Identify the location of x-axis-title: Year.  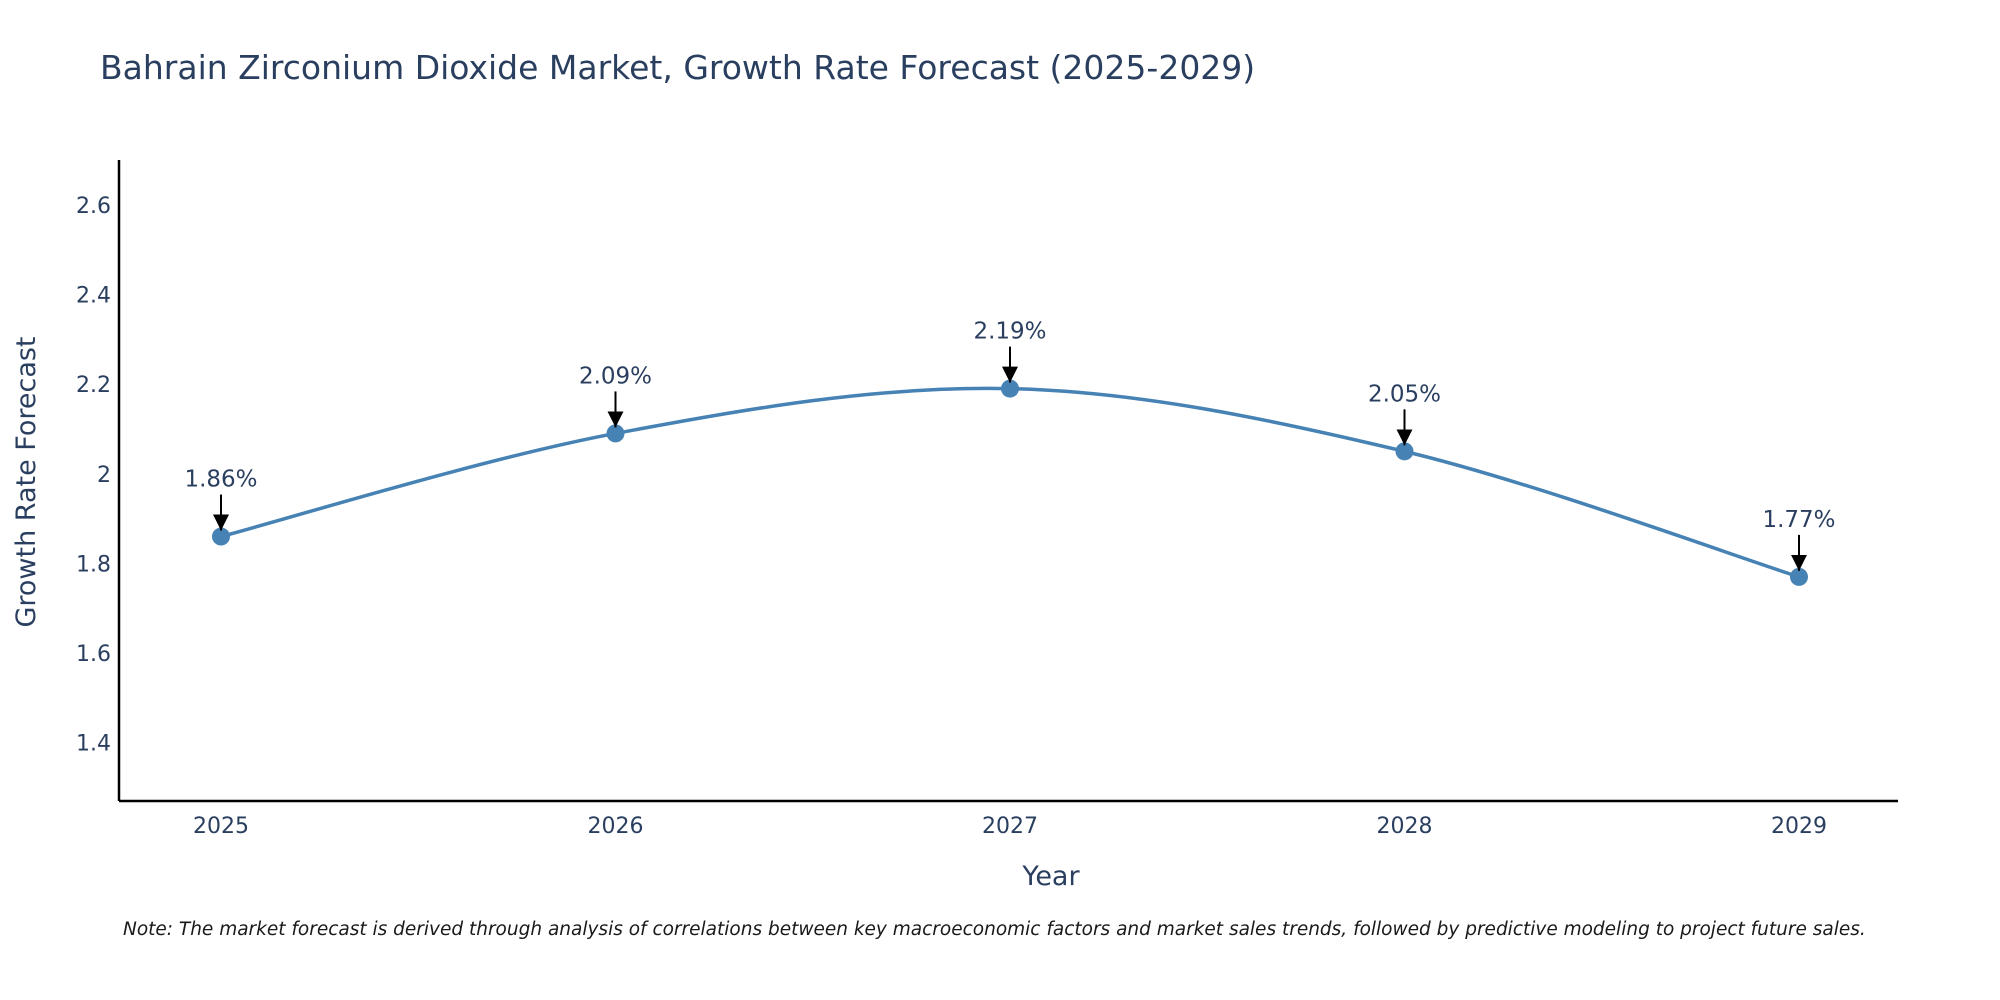
(1050, 876).